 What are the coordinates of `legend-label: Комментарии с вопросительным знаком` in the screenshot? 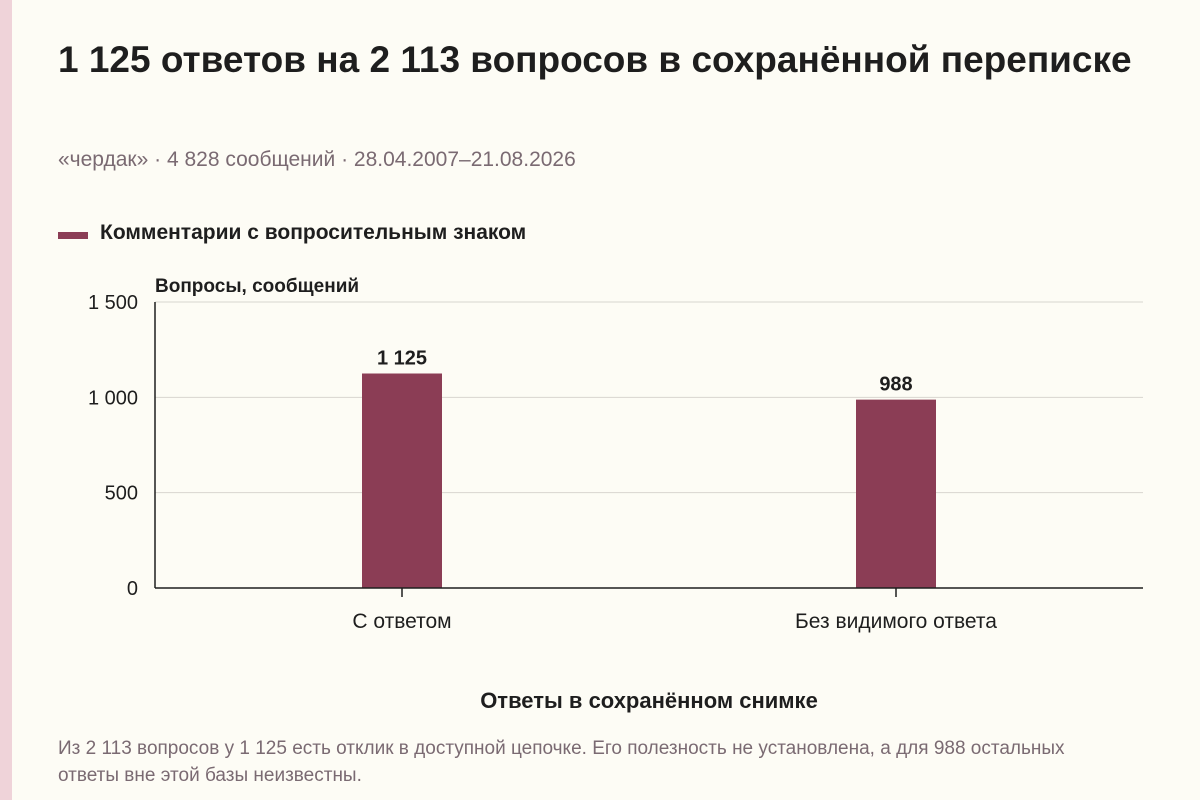 It's located at (313, 232).